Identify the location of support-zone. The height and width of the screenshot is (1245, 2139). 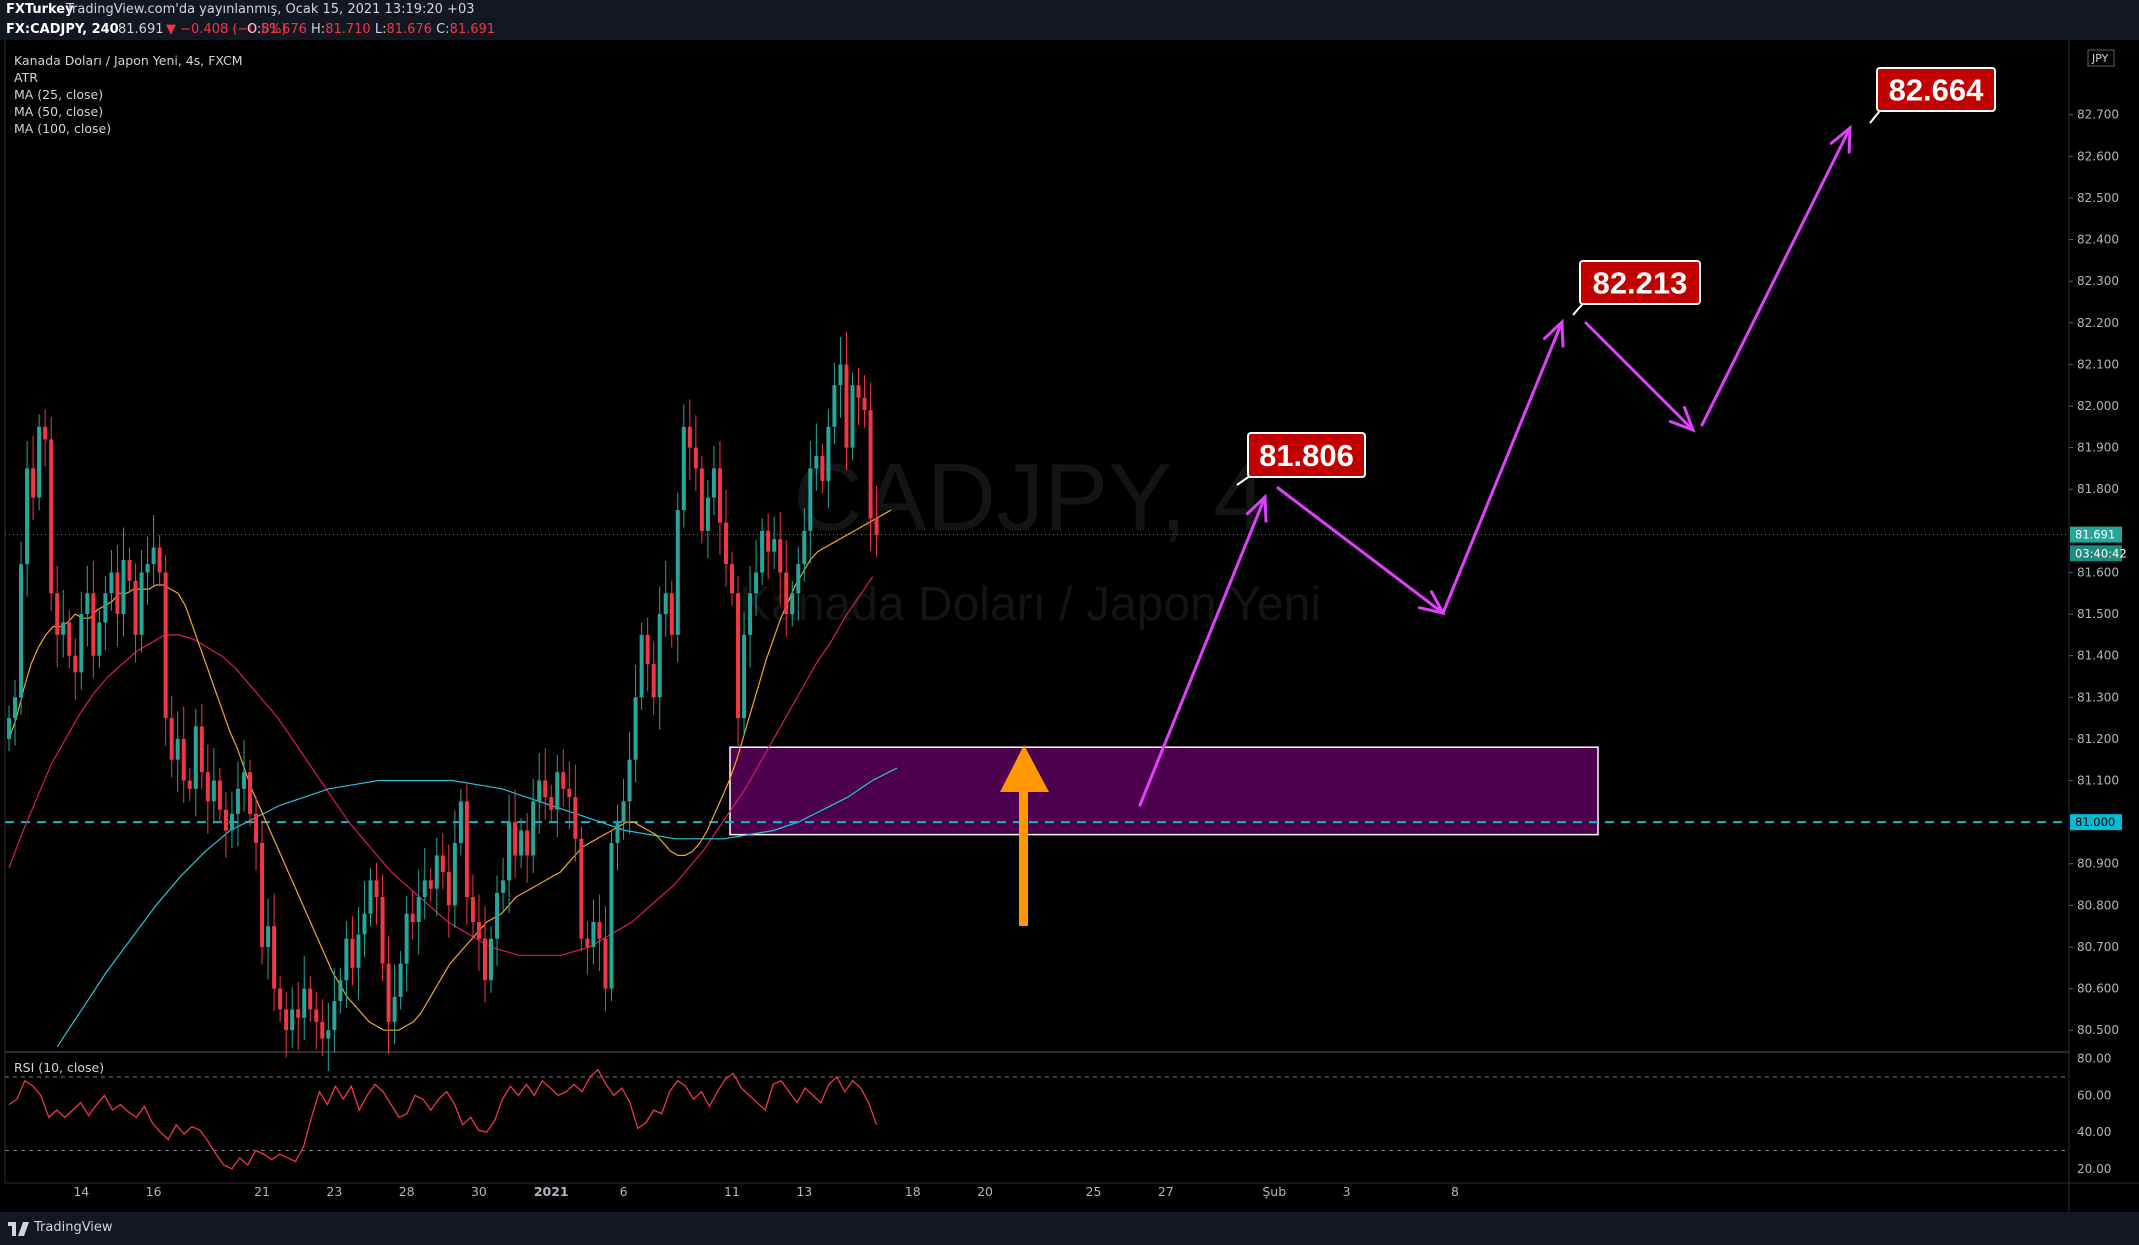
(1164, 791).